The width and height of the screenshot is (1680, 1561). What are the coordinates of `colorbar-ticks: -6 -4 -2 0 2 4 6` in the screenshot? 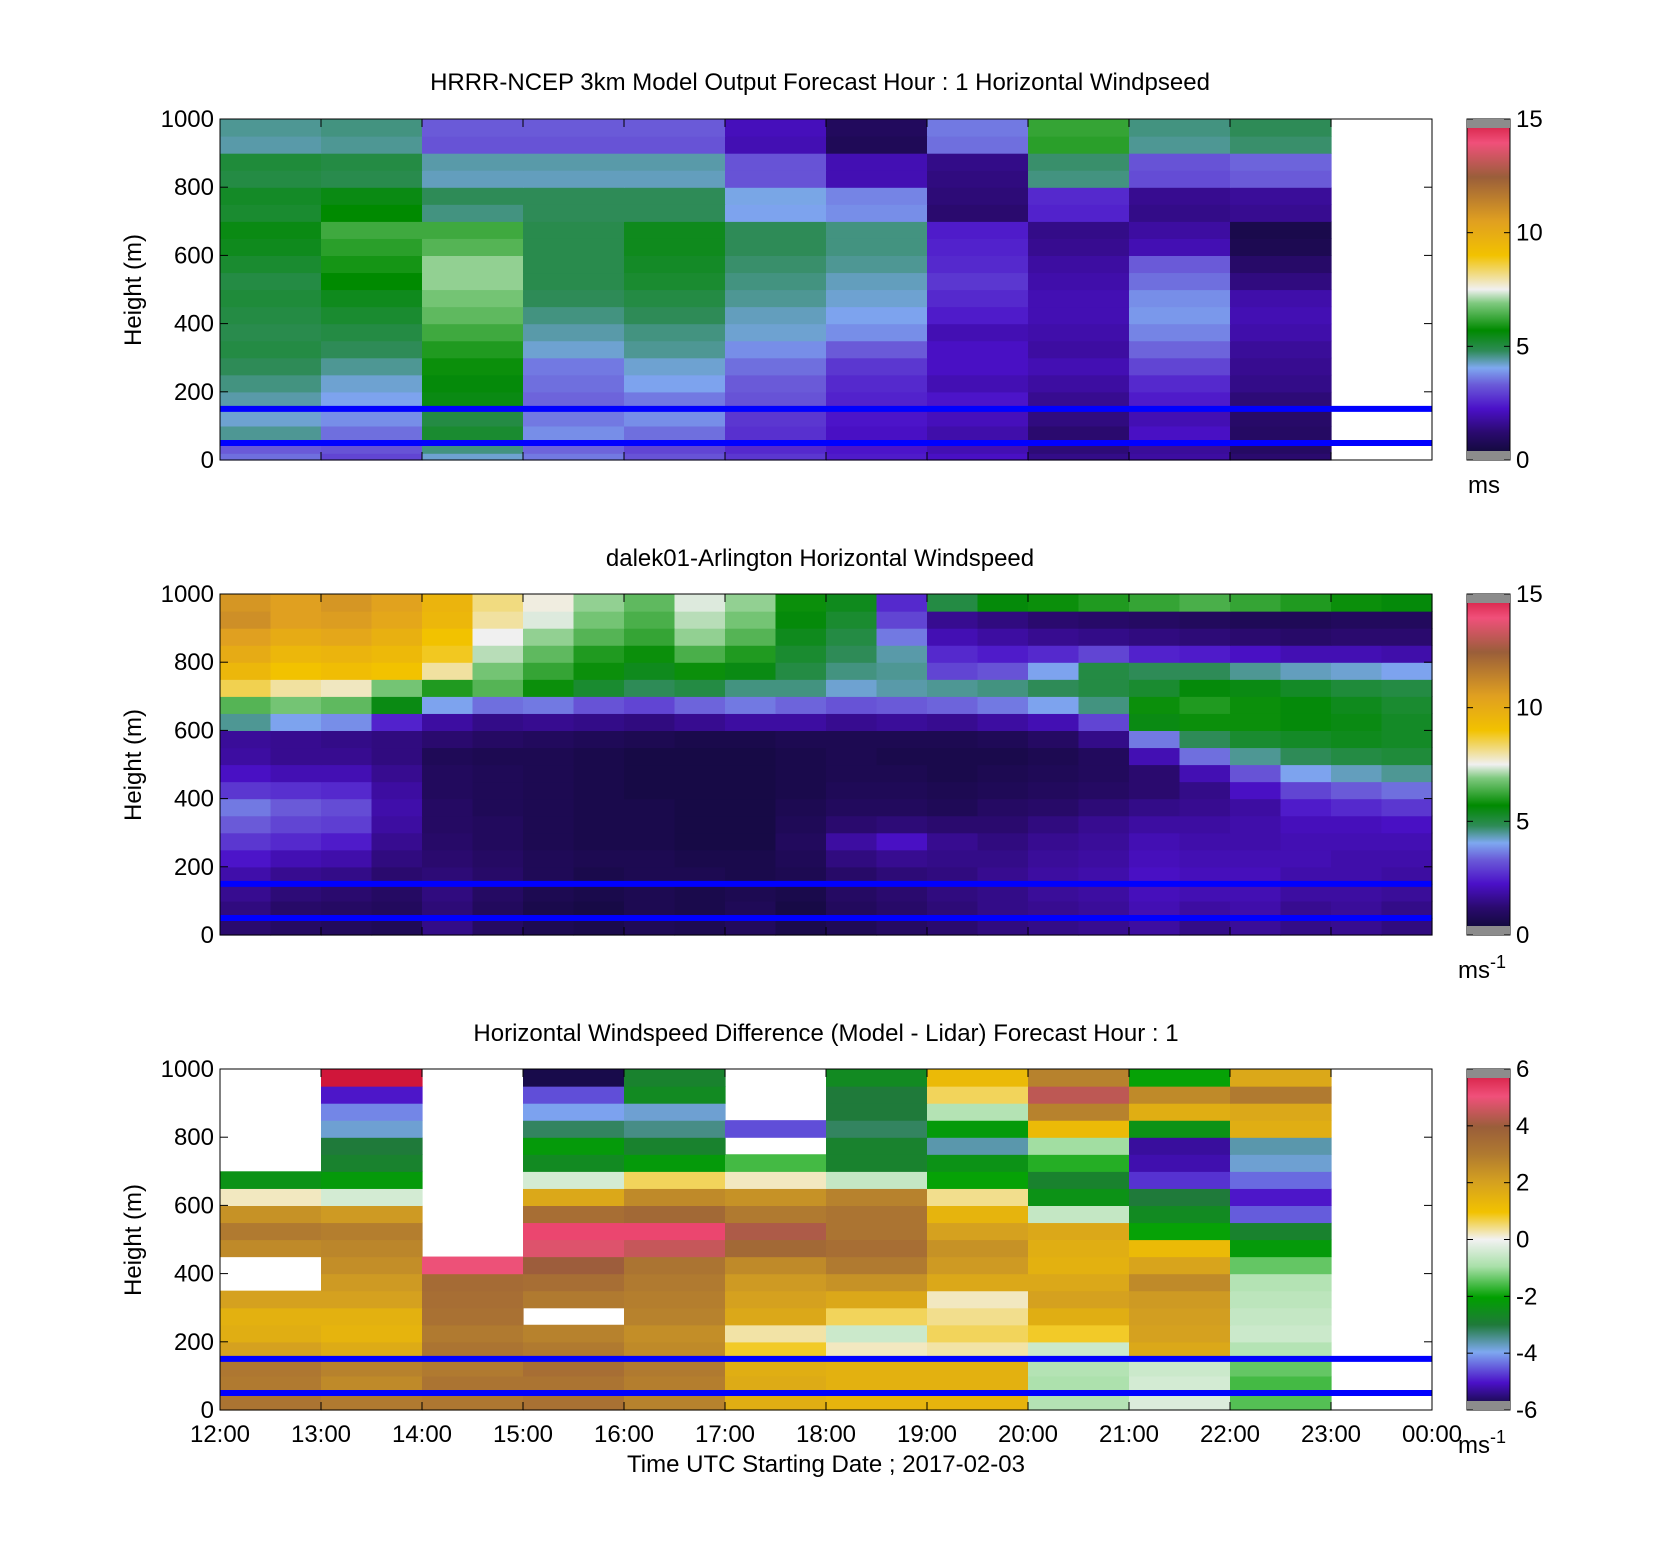 It's located at (1502, 1240).